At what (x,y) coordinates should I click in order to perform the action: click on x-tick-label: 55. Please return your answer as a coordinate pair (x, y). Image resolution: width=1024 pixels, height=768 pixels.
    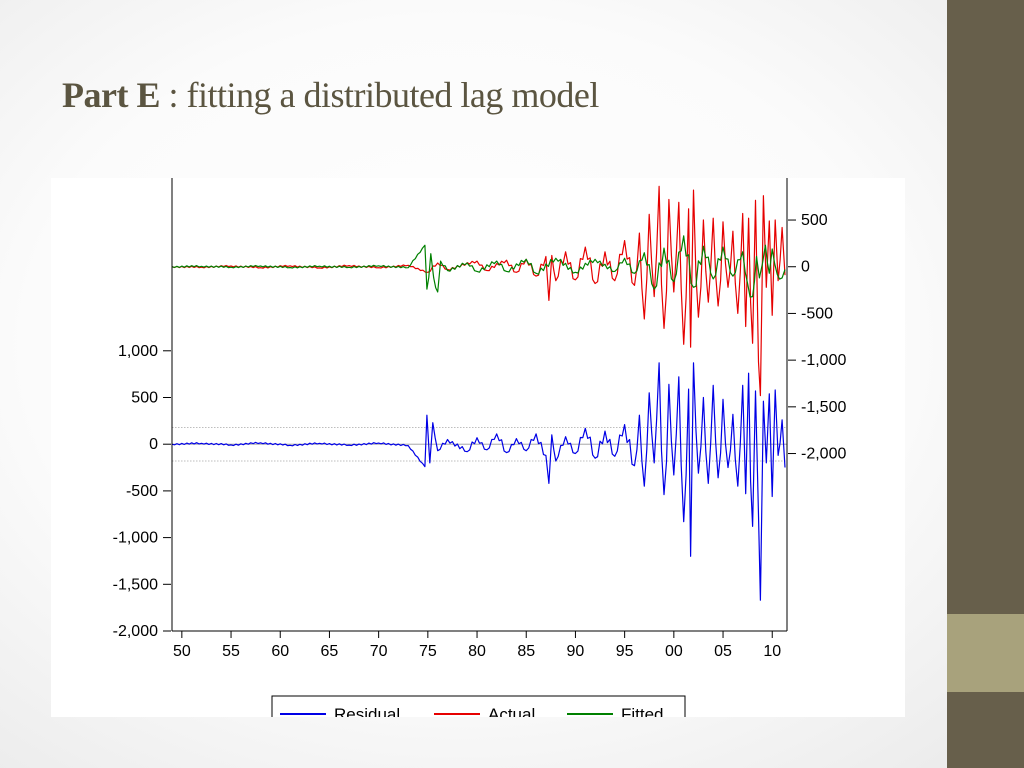
    Looking at the image, I should click on (231, 651).